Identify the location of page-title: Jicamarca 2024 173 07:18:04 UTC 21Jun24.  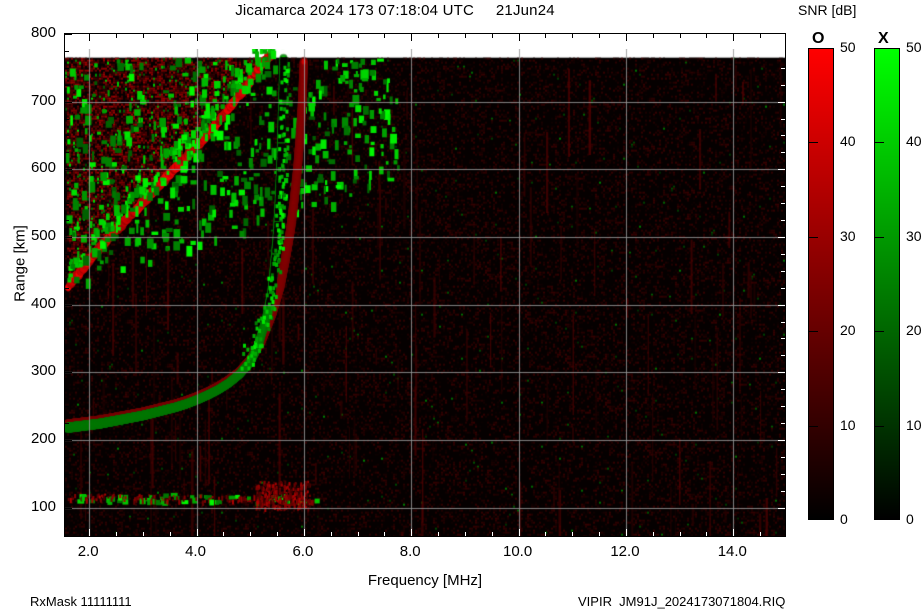
(395, 10).